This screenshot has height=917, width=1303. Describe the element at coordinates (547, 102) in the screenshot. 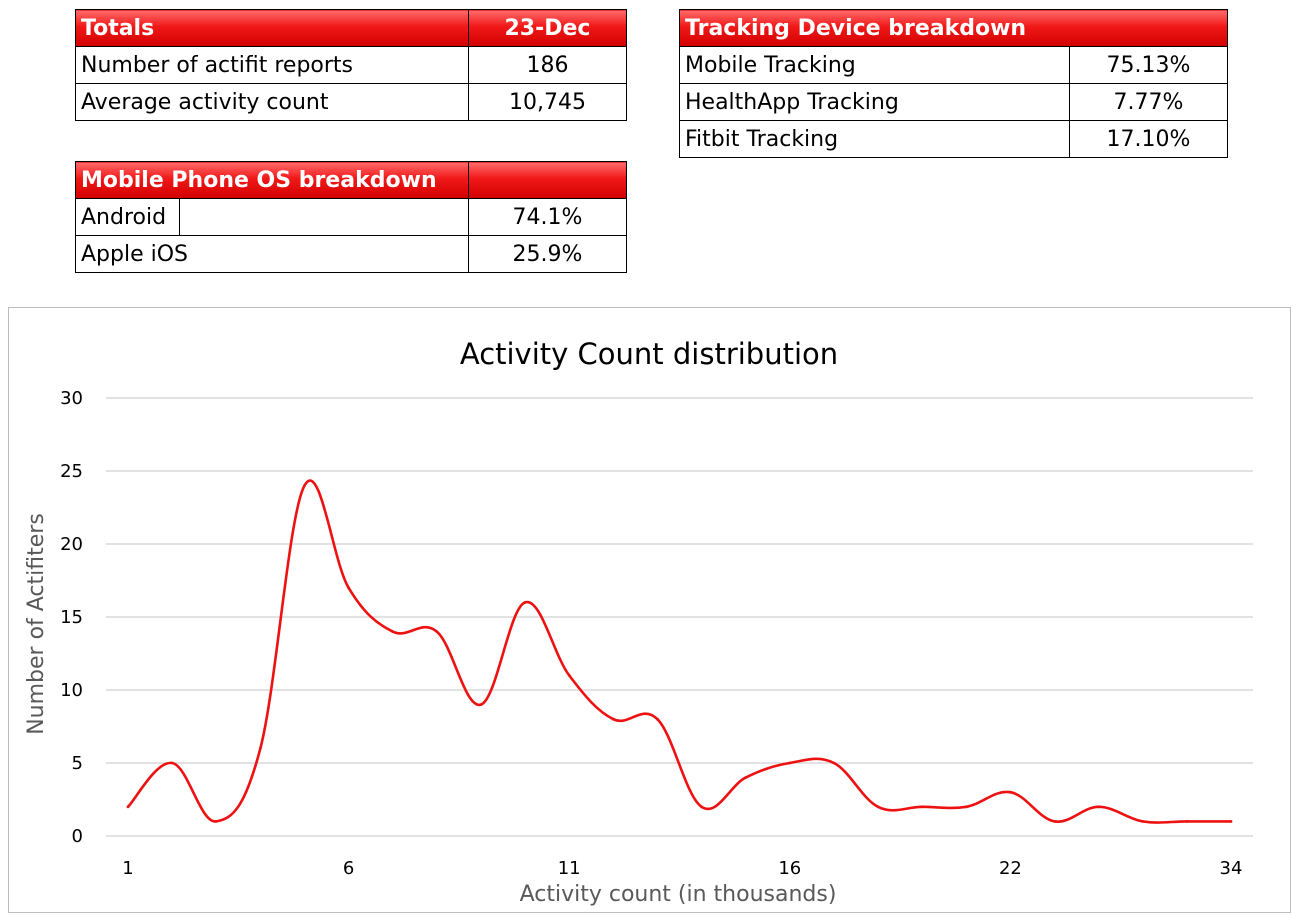

I see `totals-row-value: 10,745` at that location.